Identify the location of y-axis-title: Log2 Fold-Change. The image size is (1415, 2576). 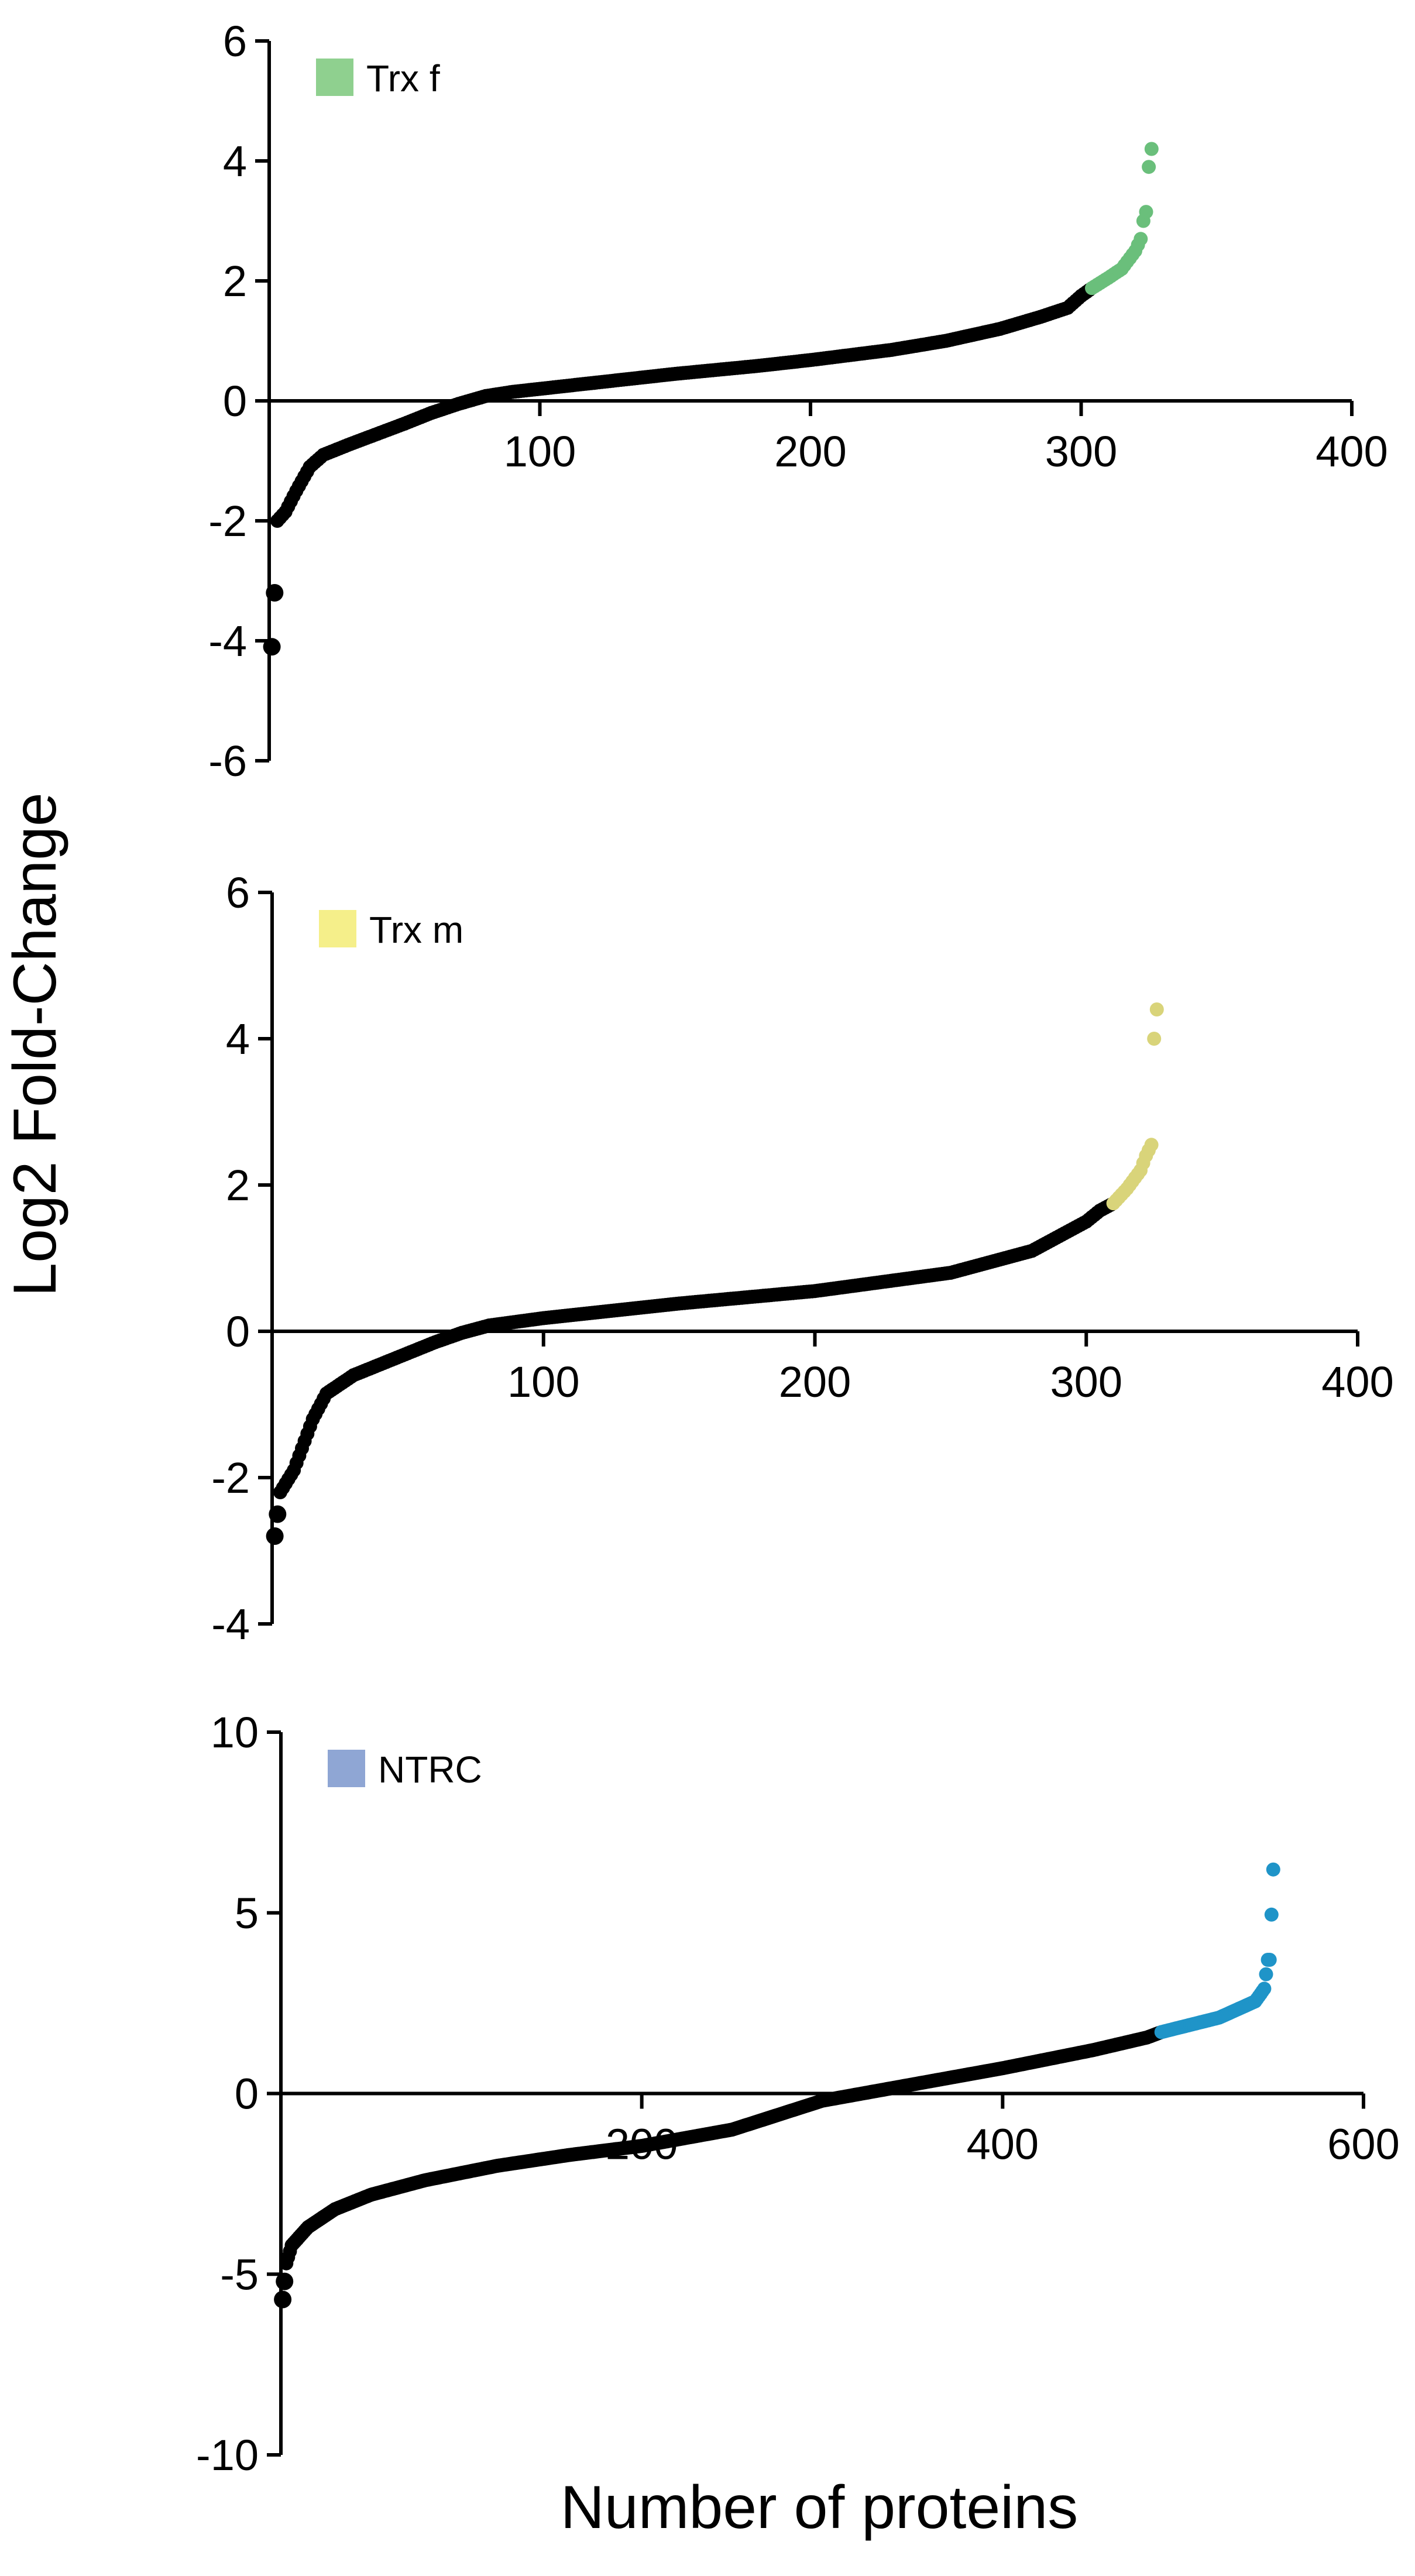
(35, 1044).